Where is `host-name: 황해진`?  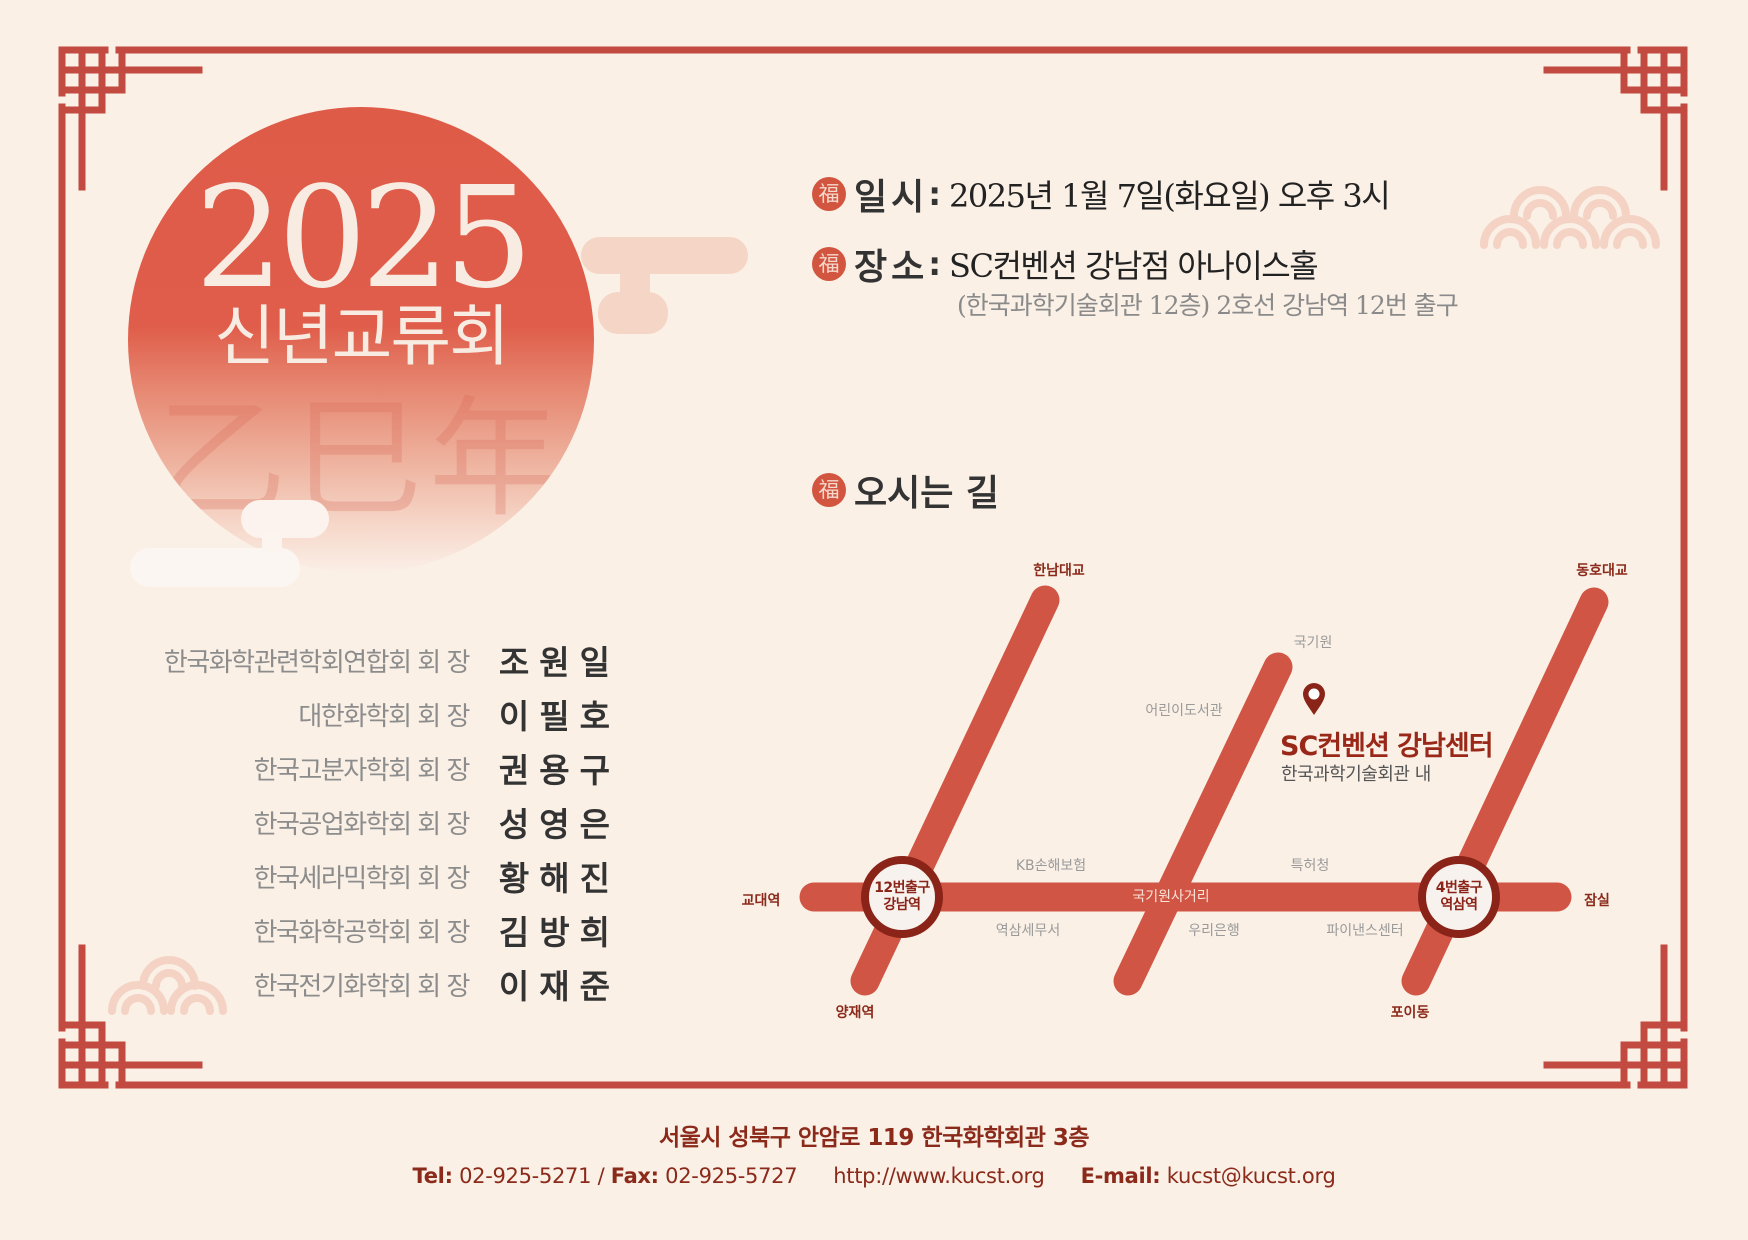
host-name: 황해진 is located at coordinates (559, 878).